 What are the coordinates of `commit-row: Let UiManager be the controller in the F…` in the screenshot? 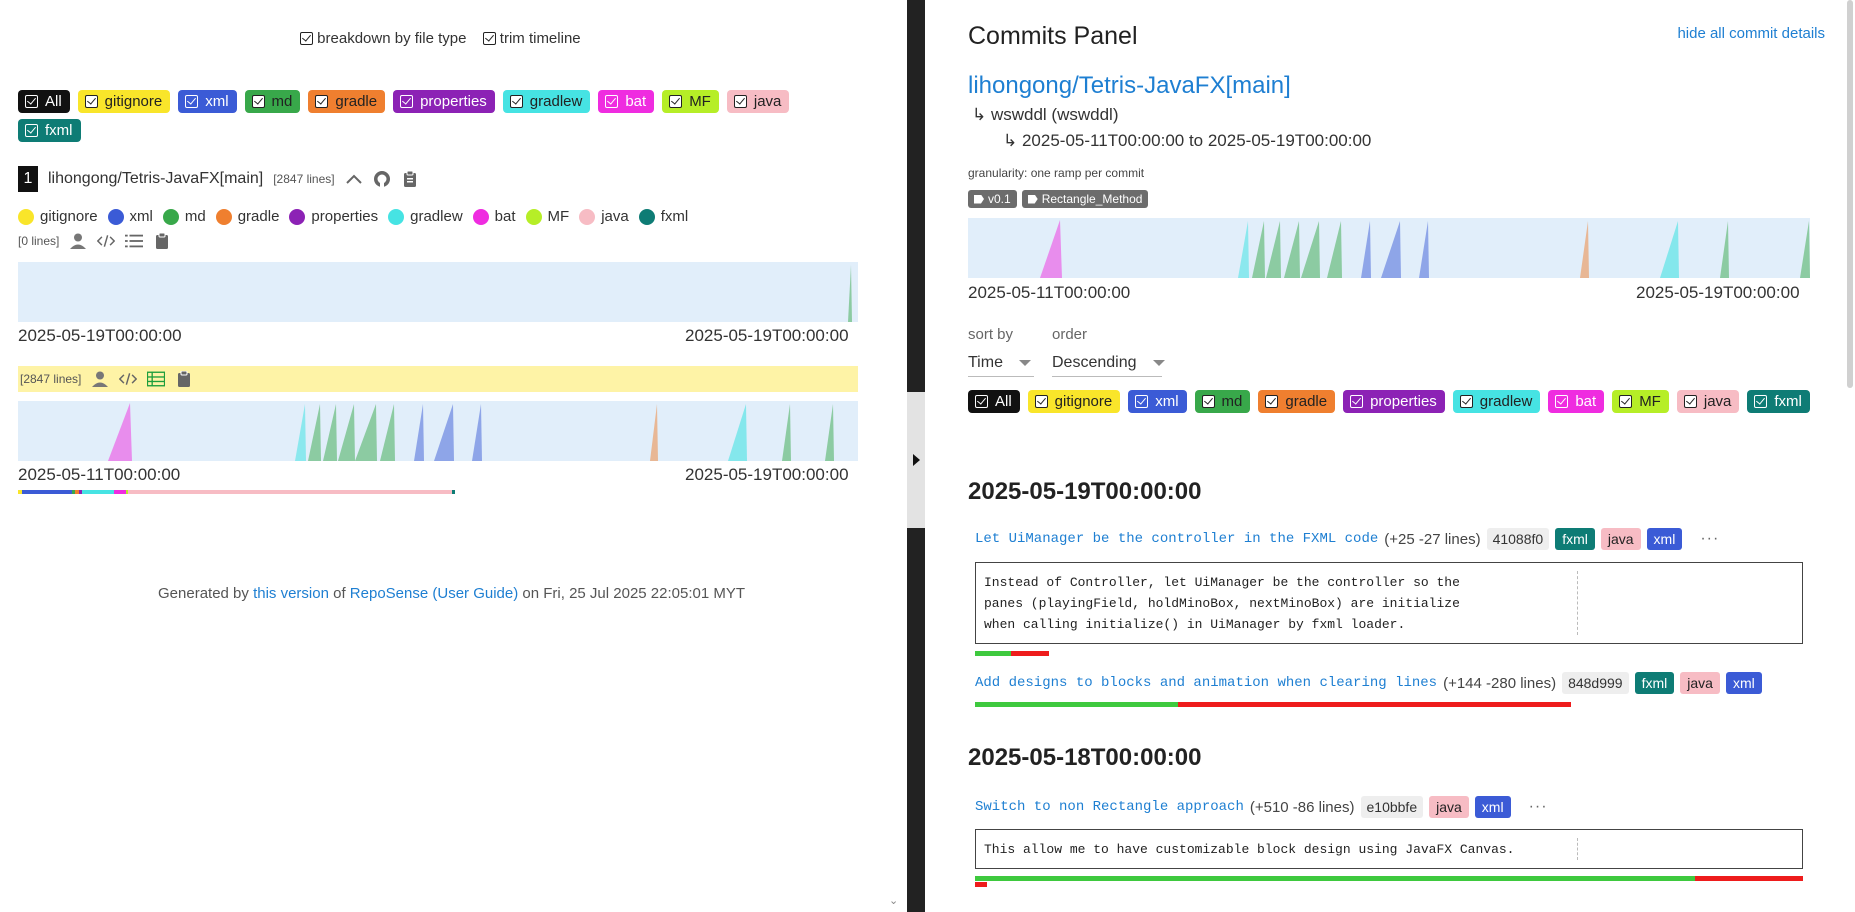 It's located at (1347, 539).